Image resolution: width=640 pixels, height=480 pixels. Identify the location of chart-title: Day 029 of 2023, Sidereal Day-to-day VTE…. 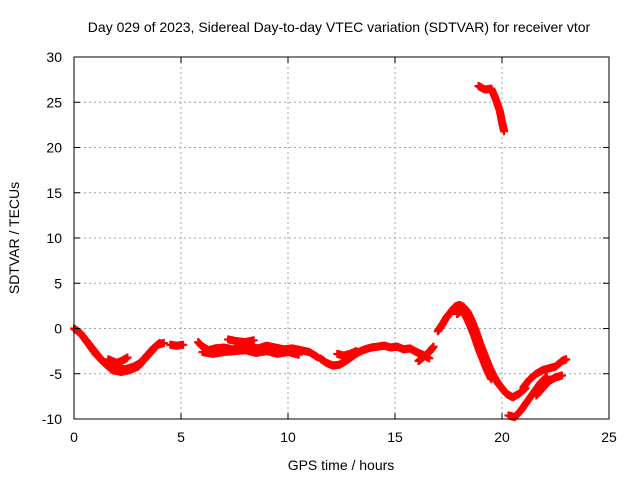
(339, 27).